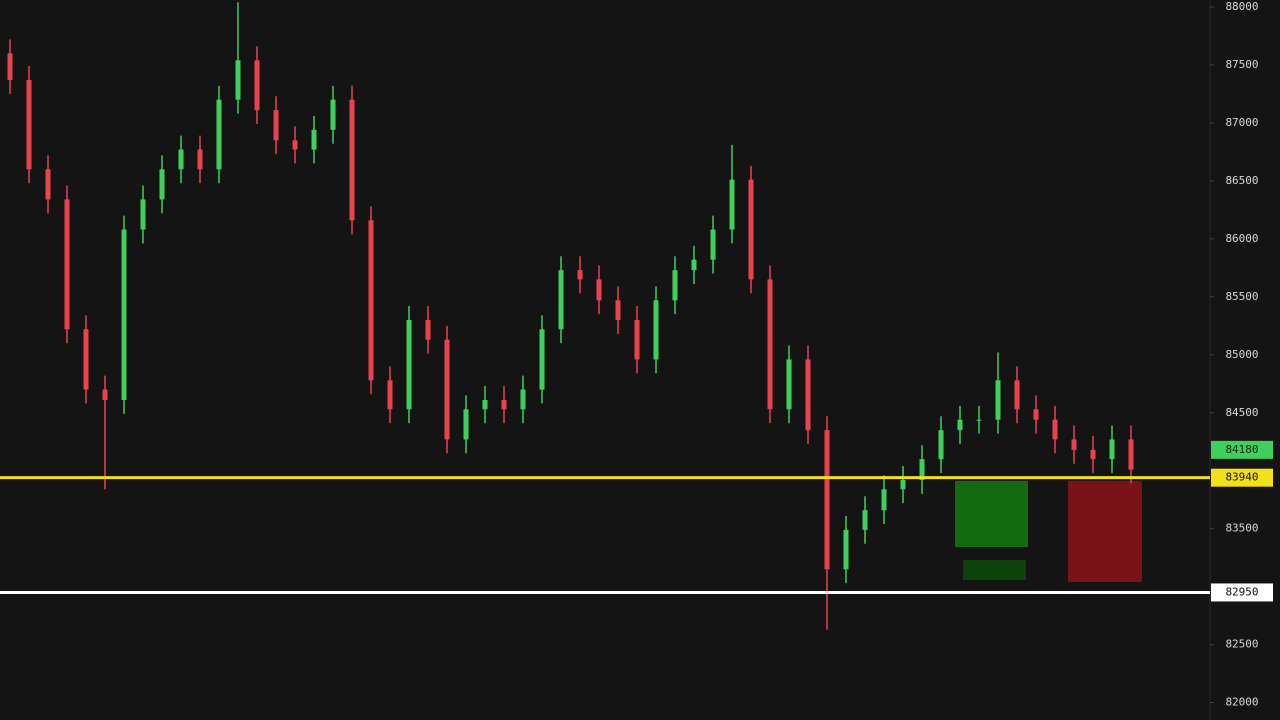 The height and width of the screenshot is (720, 1280). I want to click on level-label: 82950, so click(1241, 591).